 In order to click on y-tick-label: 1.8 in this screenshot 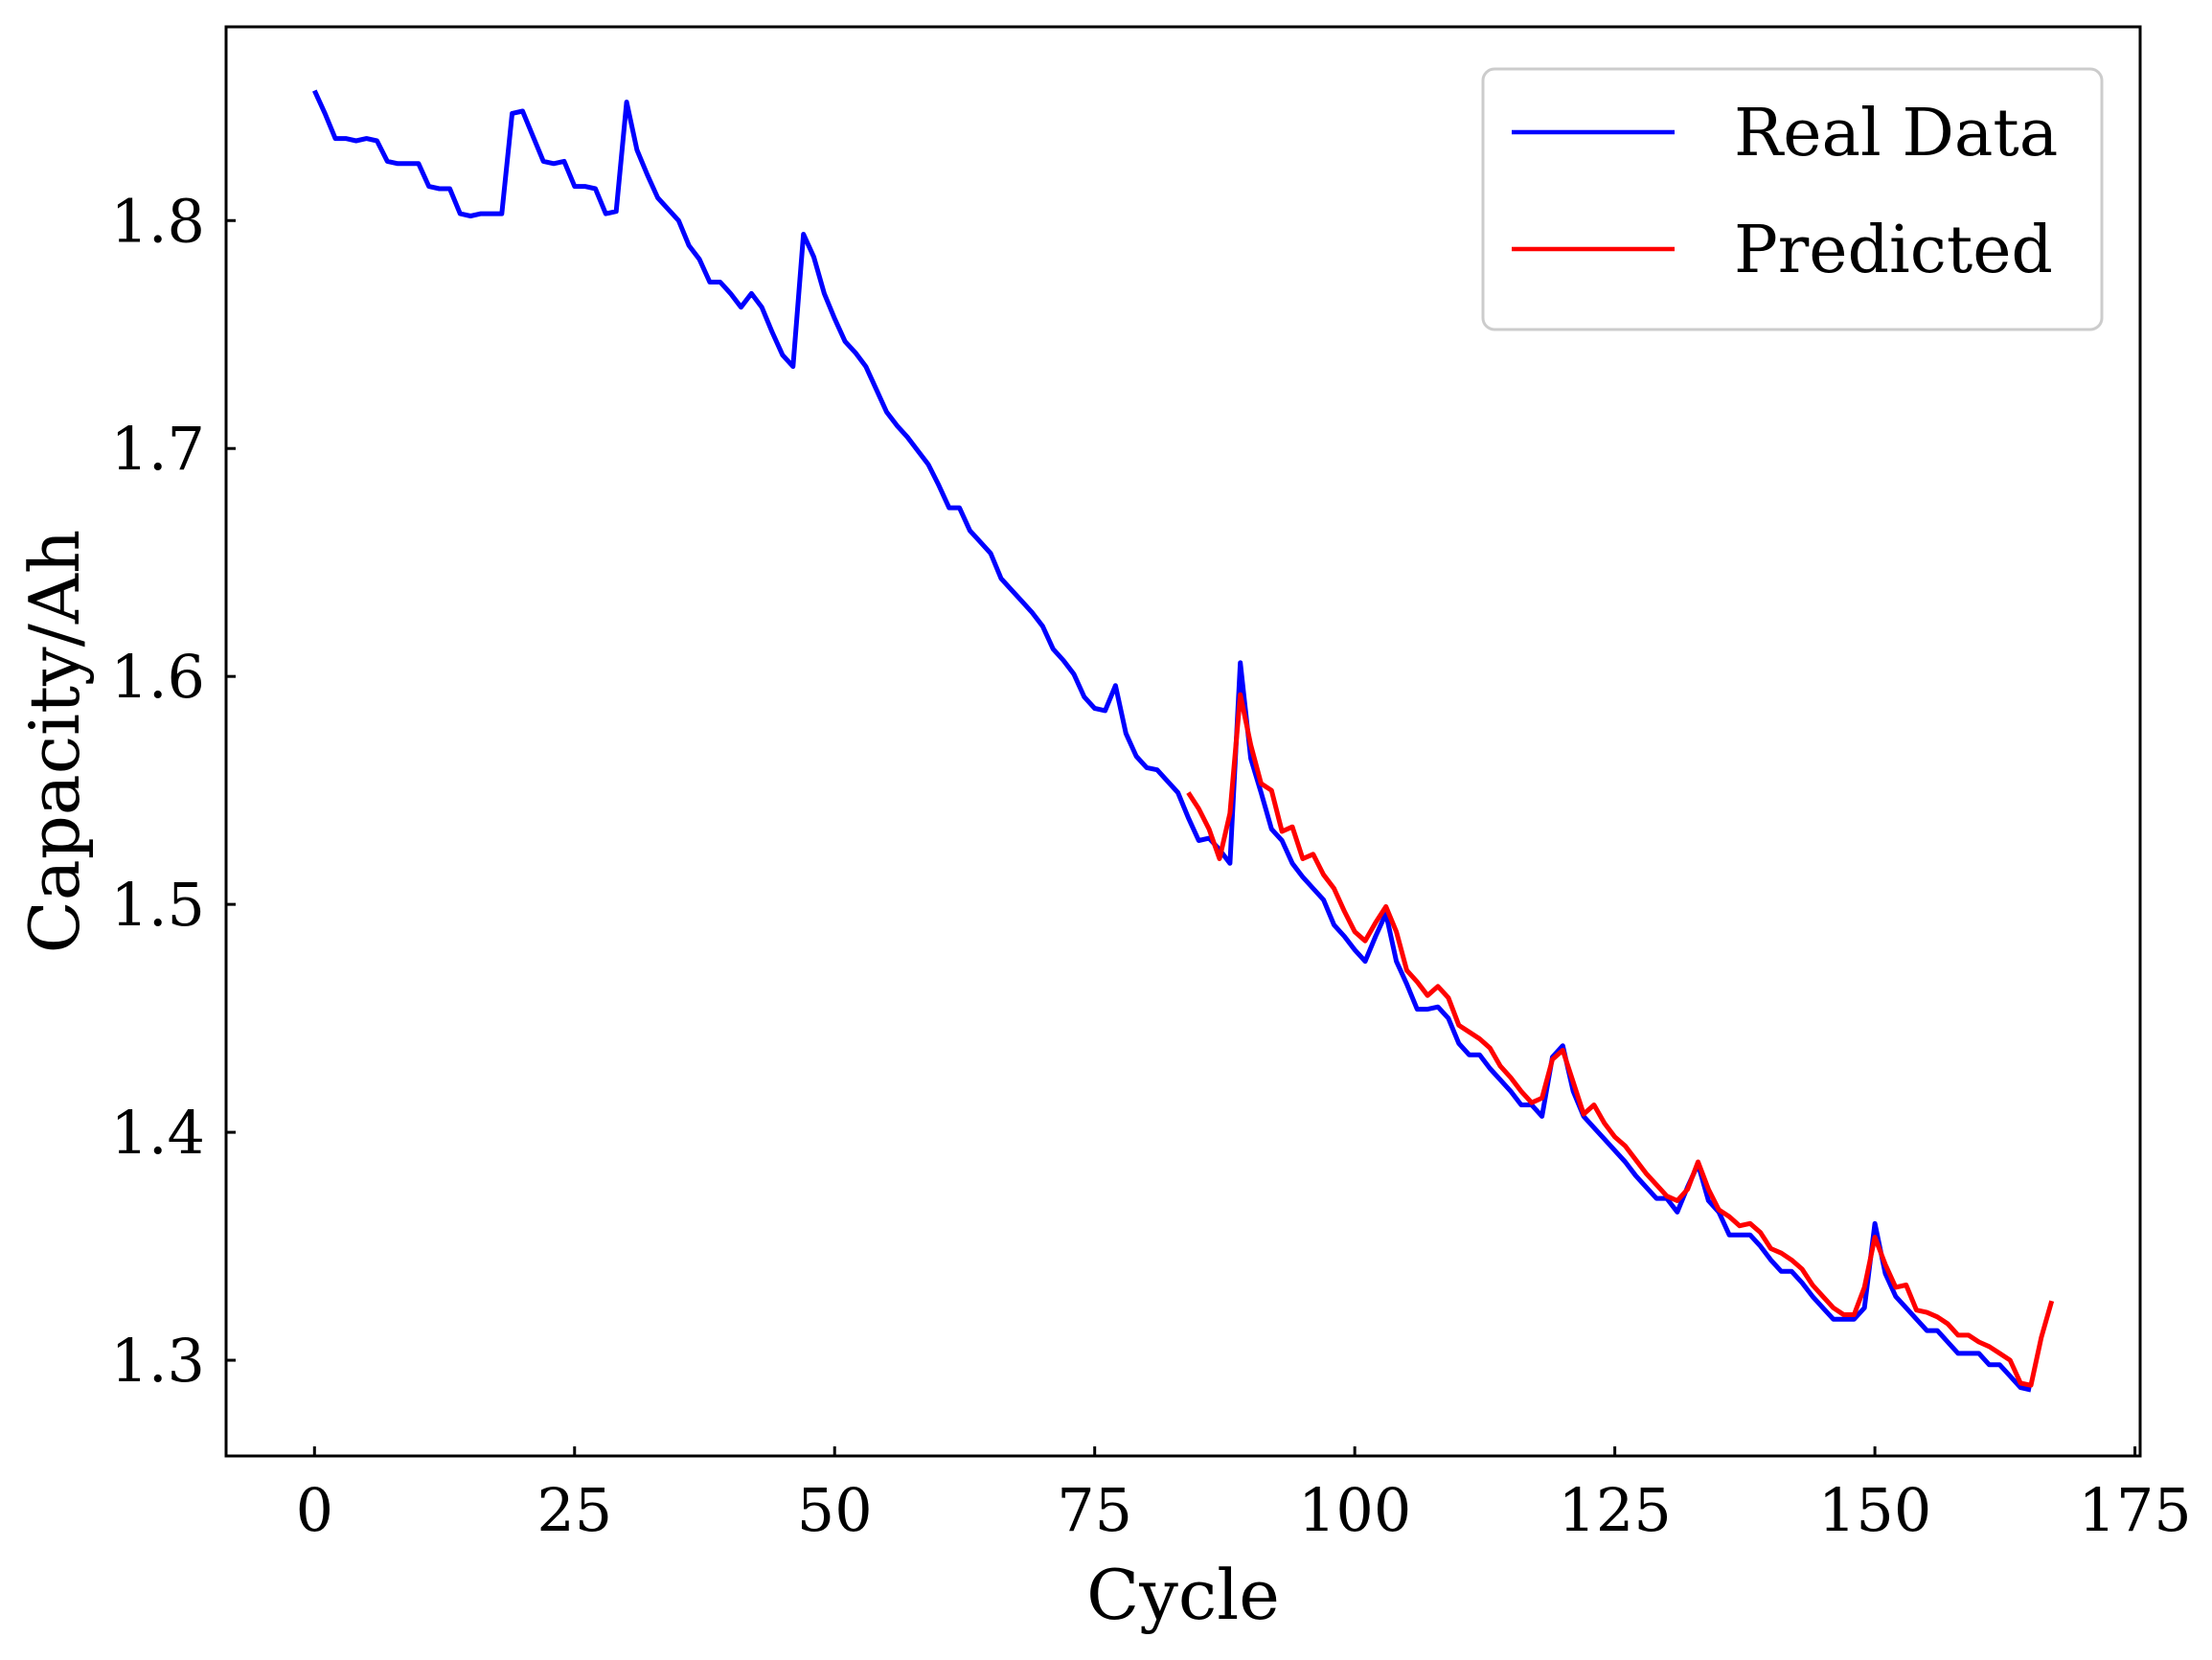, I will do `click(157, 221)`.